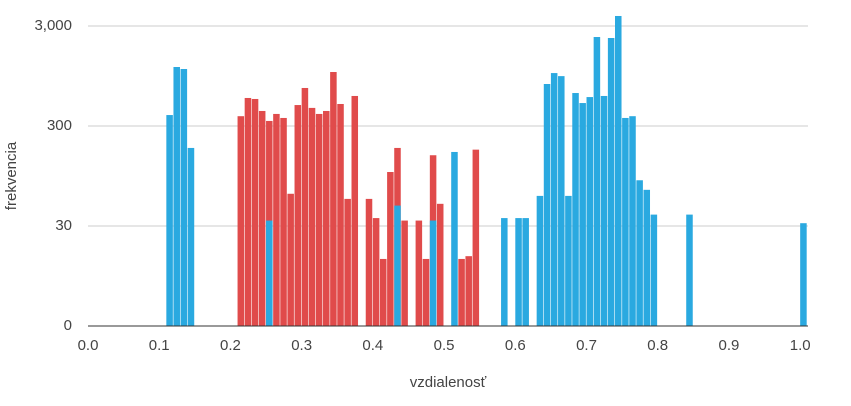 Image resolution: width=851 pixels, height=406 pixels. I want to click on x-tick-label: 0.4, so click(372, 345).